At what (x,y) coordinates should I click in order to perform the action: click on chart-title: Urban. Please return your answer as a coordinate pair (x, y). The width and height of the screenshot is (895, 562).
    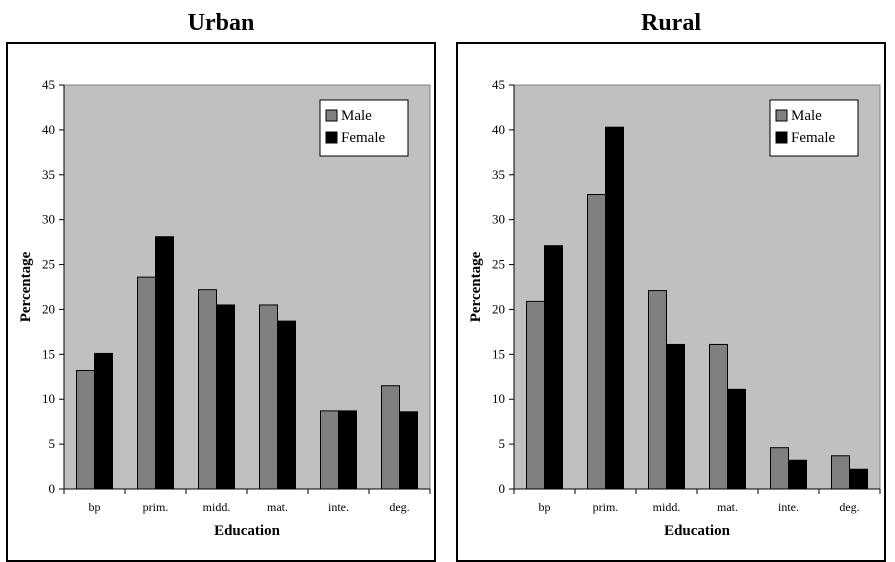
    Looking at the image, I should click on (221, 23).